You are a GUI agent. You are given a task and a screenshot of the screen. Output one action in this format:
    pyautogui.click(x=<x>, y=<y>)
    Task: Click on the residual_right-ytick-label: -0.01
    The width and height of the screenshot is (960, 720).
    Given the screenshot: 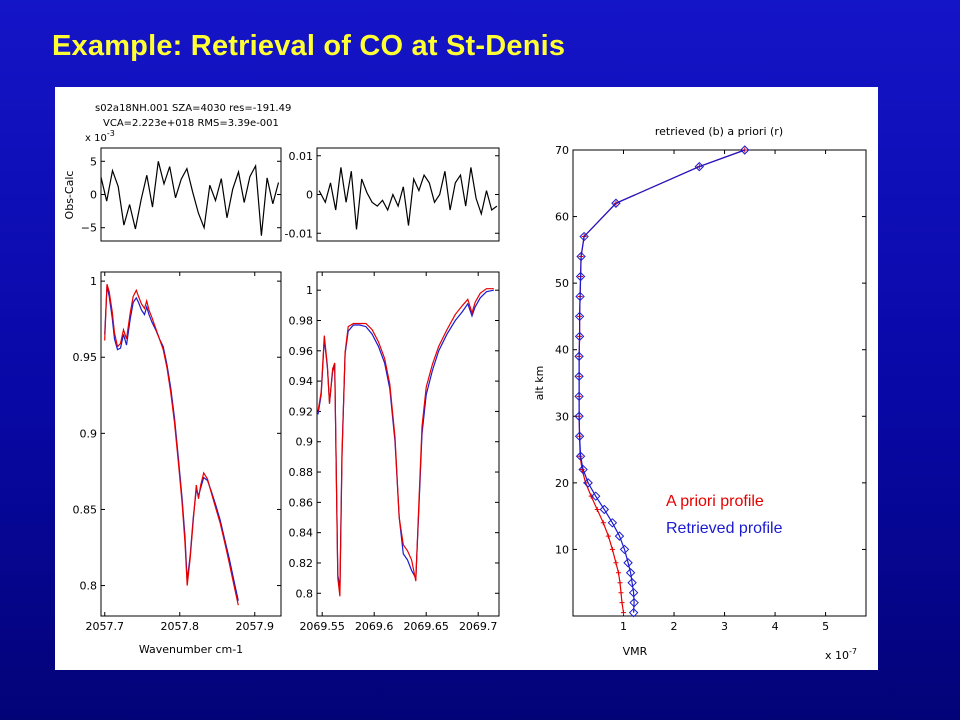 What is the action you would take?
    pyautogui.click(x=299, y=233)
    